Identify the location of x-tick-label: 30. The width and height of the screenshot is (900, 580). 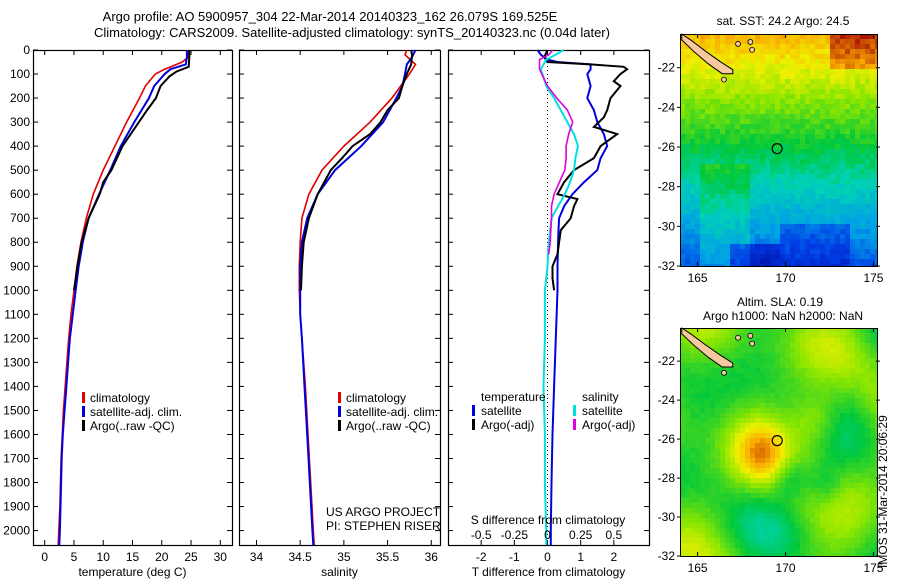
(221, 557).